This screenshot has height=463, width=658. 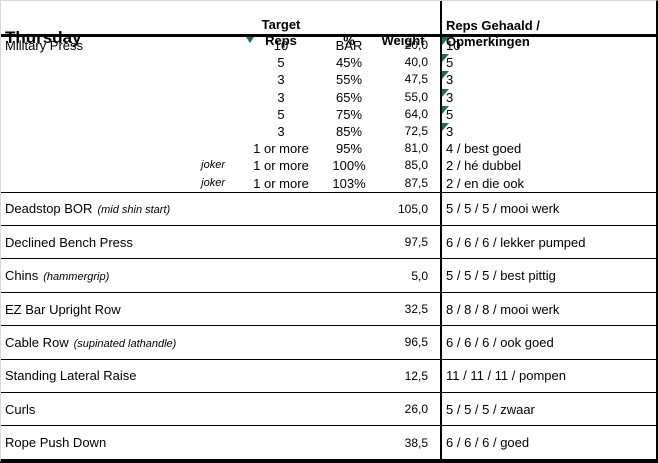 What do you see at coordinates (115, 342) in the screenshot?
I see `exercise-name-cell: Cable Row (supinated lathandle)` at bounding box center [115, 342].